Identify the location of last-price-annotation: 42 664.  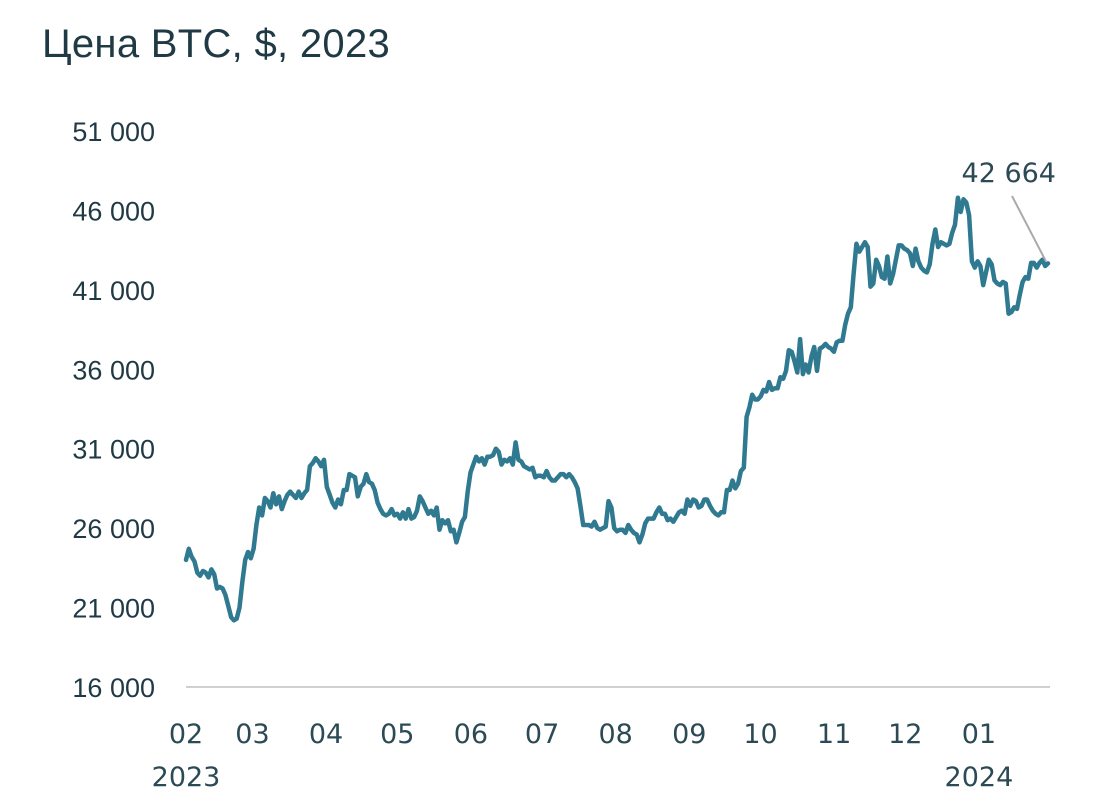
(1009, 173).